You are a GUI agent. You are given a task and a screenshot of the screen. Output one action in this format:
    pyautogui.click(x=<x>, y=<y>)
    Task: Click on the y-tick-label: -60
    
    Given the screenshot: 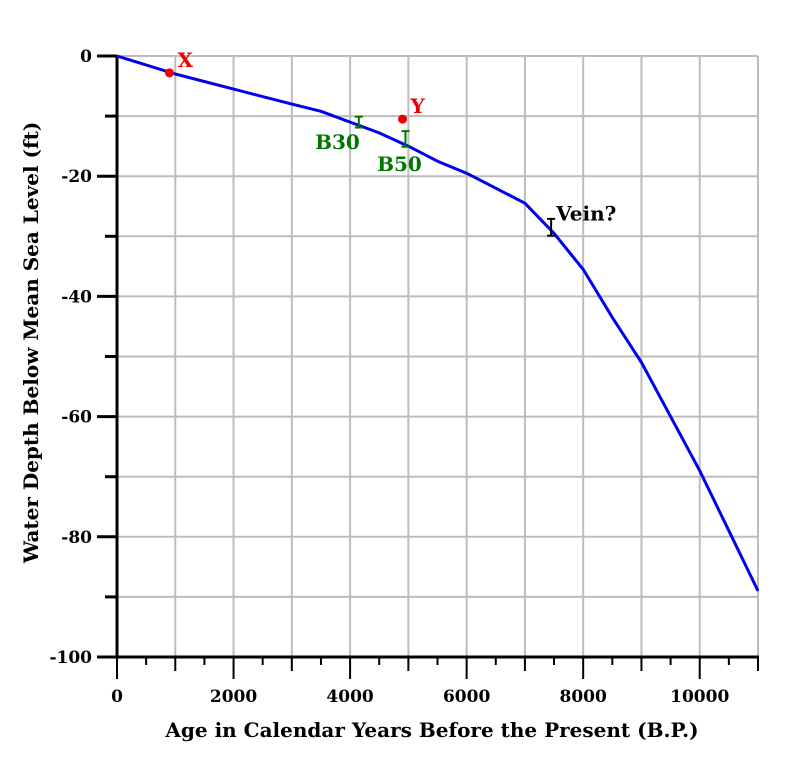 What is the action you would take?
    pyautogui.click(x=76, y=418)
    